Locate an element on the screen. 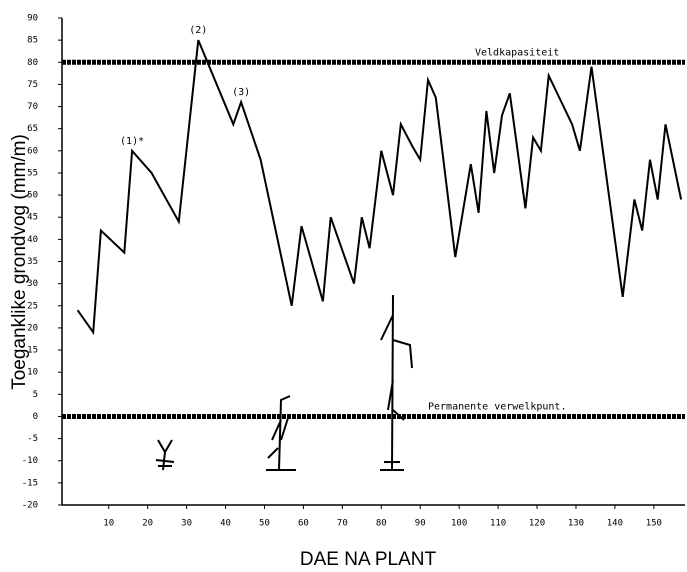 The image size is (687, 572). y-tick-label: 55 is located at coordinates (32, 173).